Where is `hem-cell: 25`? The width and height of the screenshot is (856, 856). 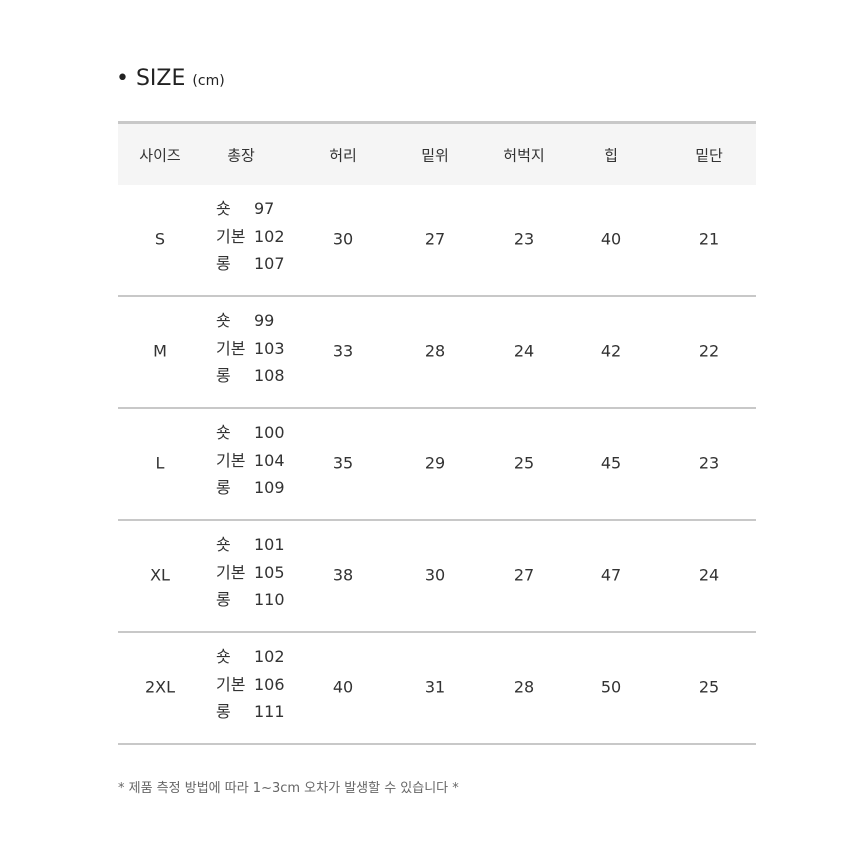 hem-cell: 25 is located at coordinates (709, 687).